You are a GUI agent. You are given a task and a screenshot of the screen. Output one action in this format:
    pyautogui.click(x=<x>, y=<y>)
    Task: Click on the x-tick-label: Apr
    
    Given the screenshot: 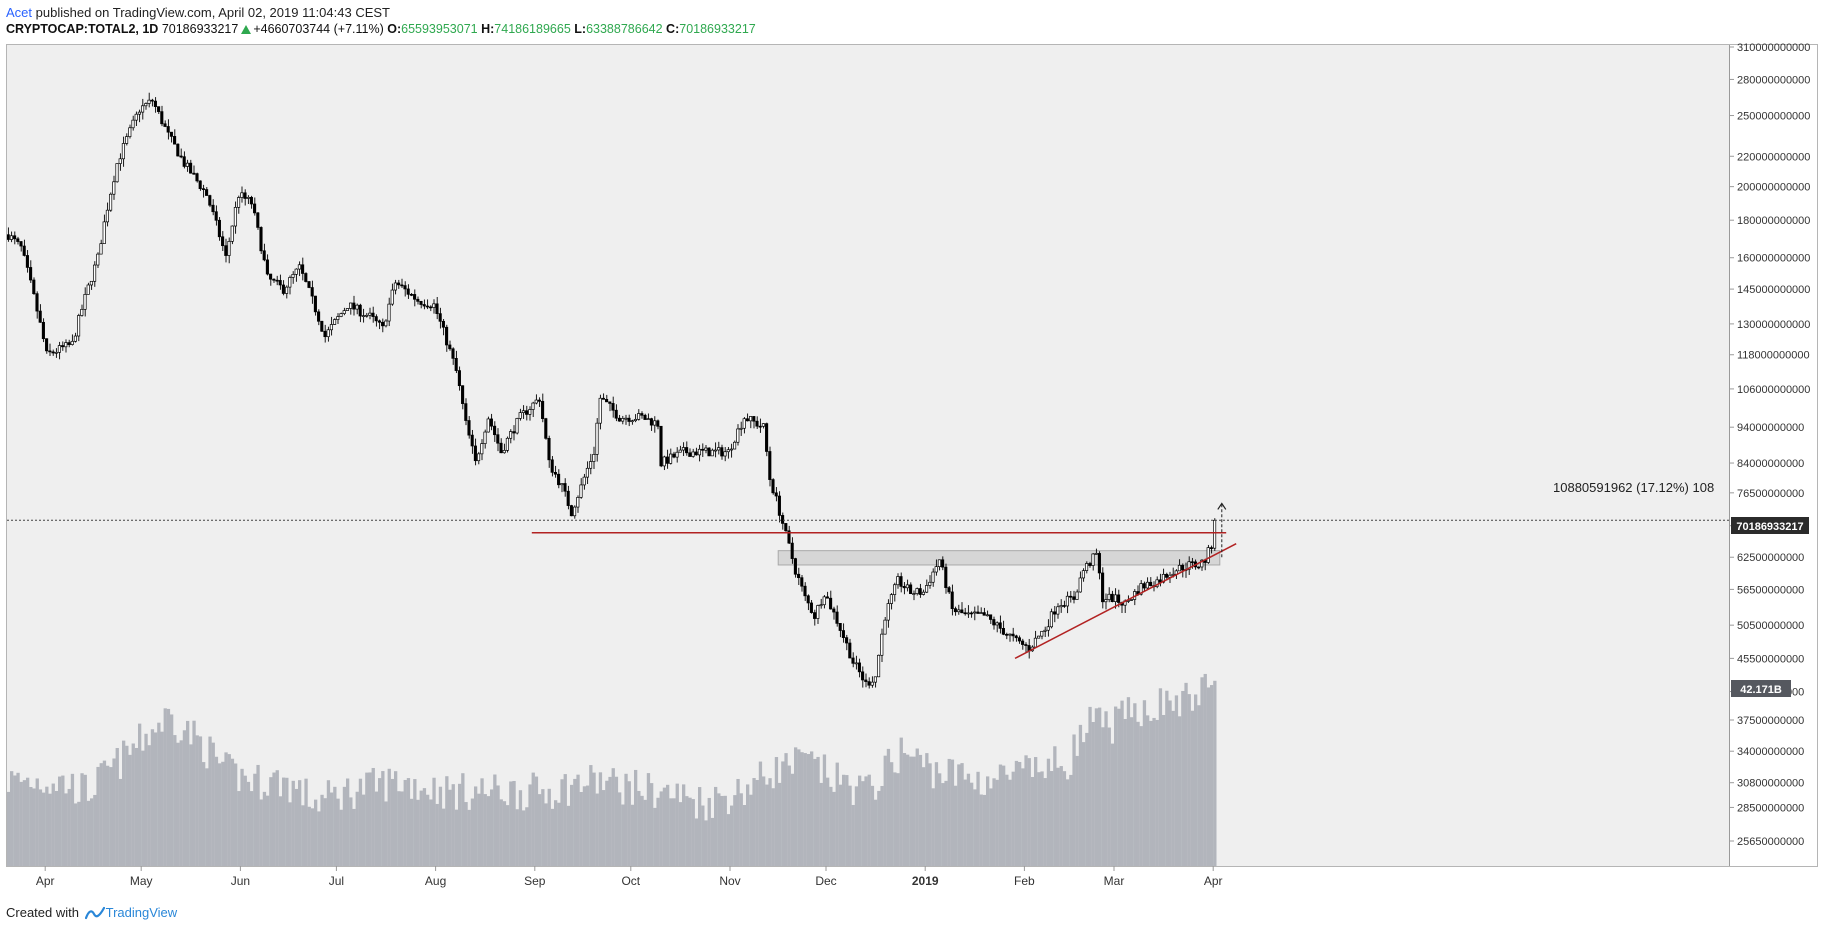 What is the action you would take?
    pyautogui.click(x=45, y=881)
    